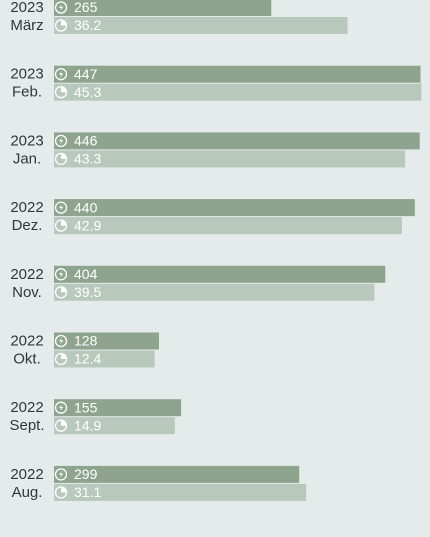  What do you see at coordinates (87, 25) in the screenshot?
I see `value-label: 36.2` at bounding box center [87, 25].